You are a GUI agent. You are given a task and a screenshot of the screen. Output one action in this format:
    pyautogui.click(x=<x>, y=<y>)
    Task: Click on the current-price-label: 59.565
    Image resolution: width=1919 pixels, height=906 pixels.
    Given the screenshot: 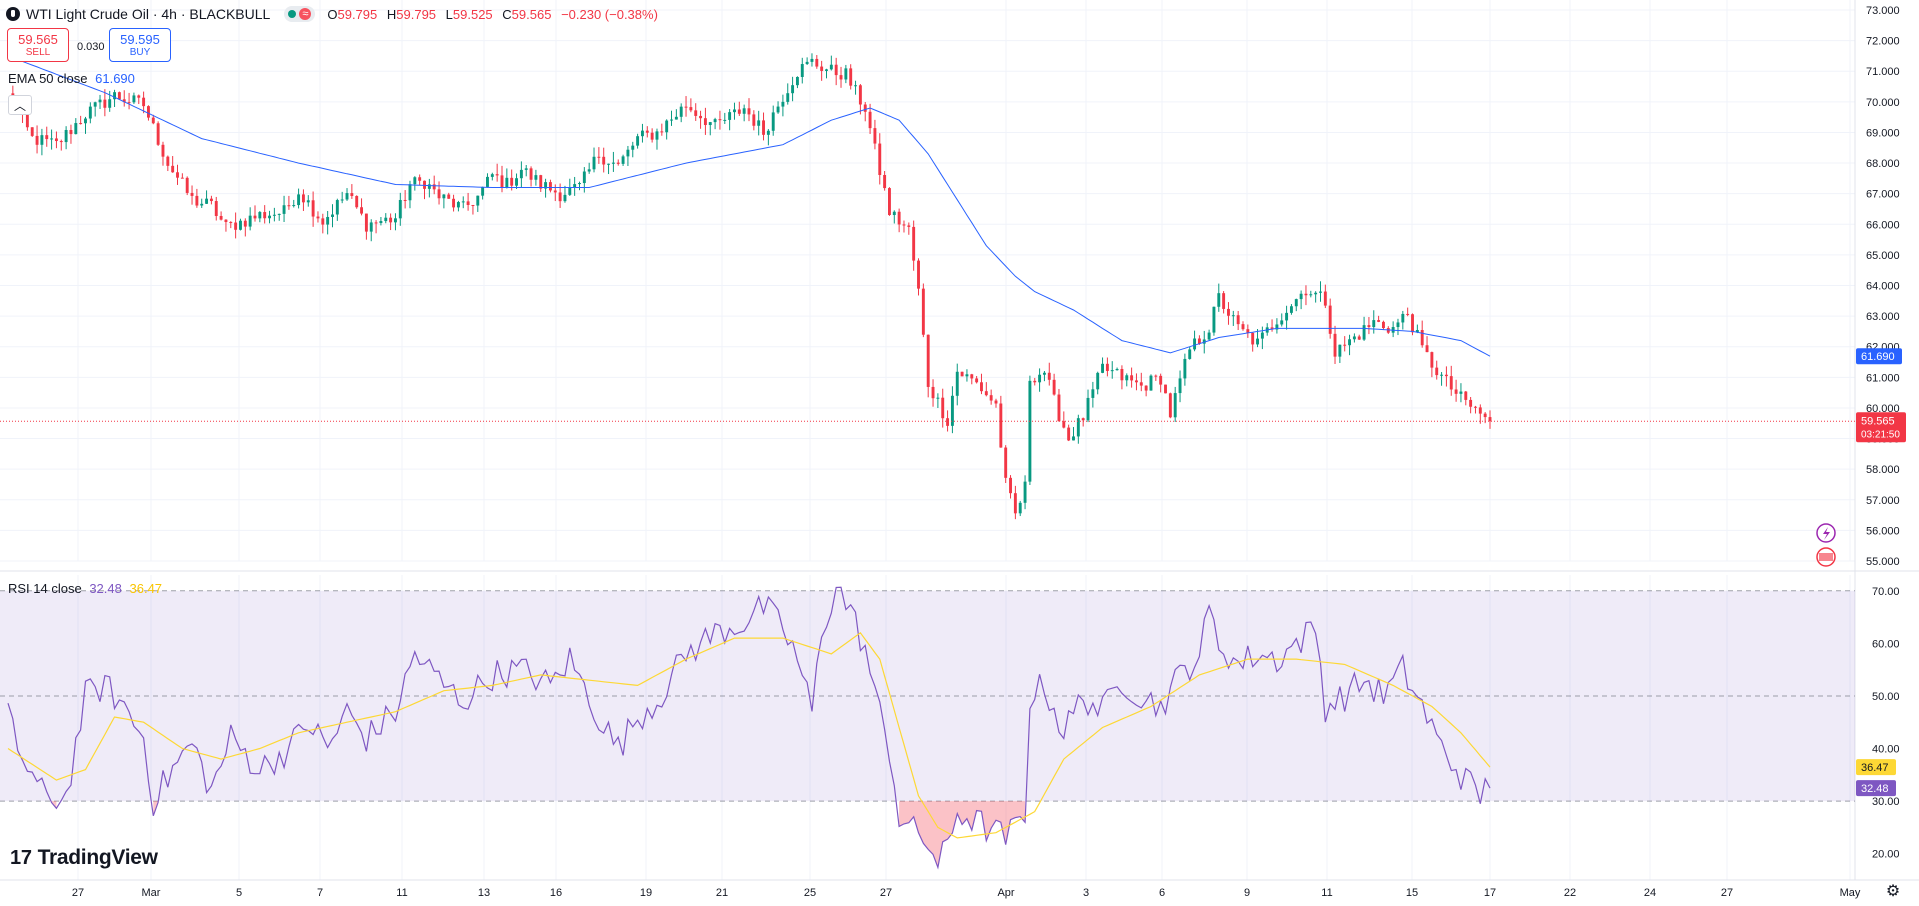 What is the action you would take?
    pyautogui.click(x=1878, y=421)
    